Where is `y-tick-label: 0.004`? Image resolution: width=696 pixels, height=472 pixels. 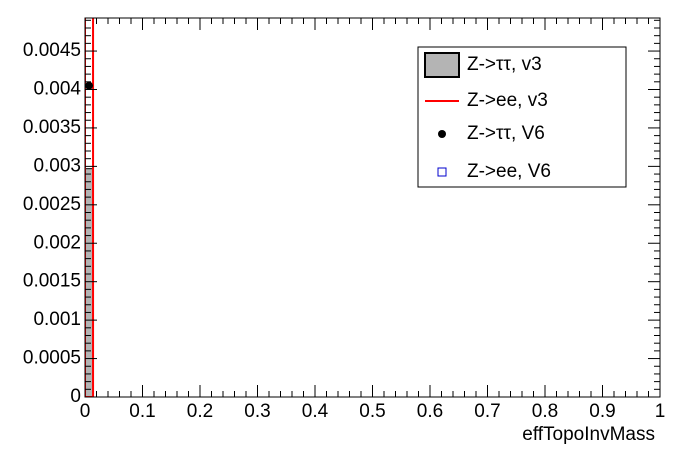
y-tick-label: 0.004 is located at coordinates (57, 89).